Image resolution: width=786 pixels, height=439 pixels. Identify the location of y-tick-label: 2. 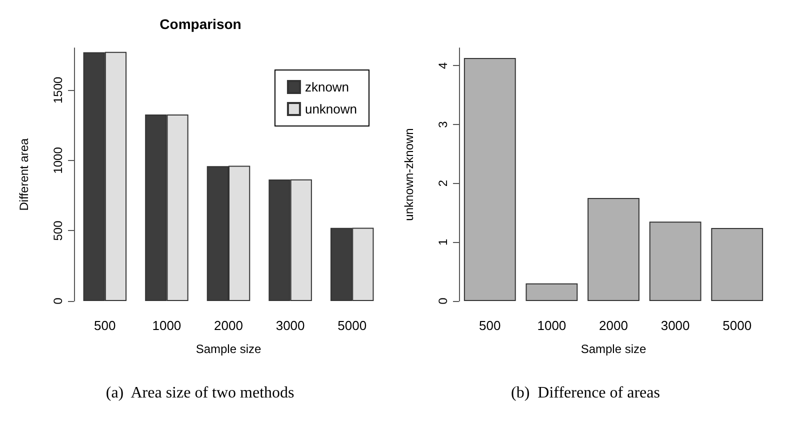
(443, 183).